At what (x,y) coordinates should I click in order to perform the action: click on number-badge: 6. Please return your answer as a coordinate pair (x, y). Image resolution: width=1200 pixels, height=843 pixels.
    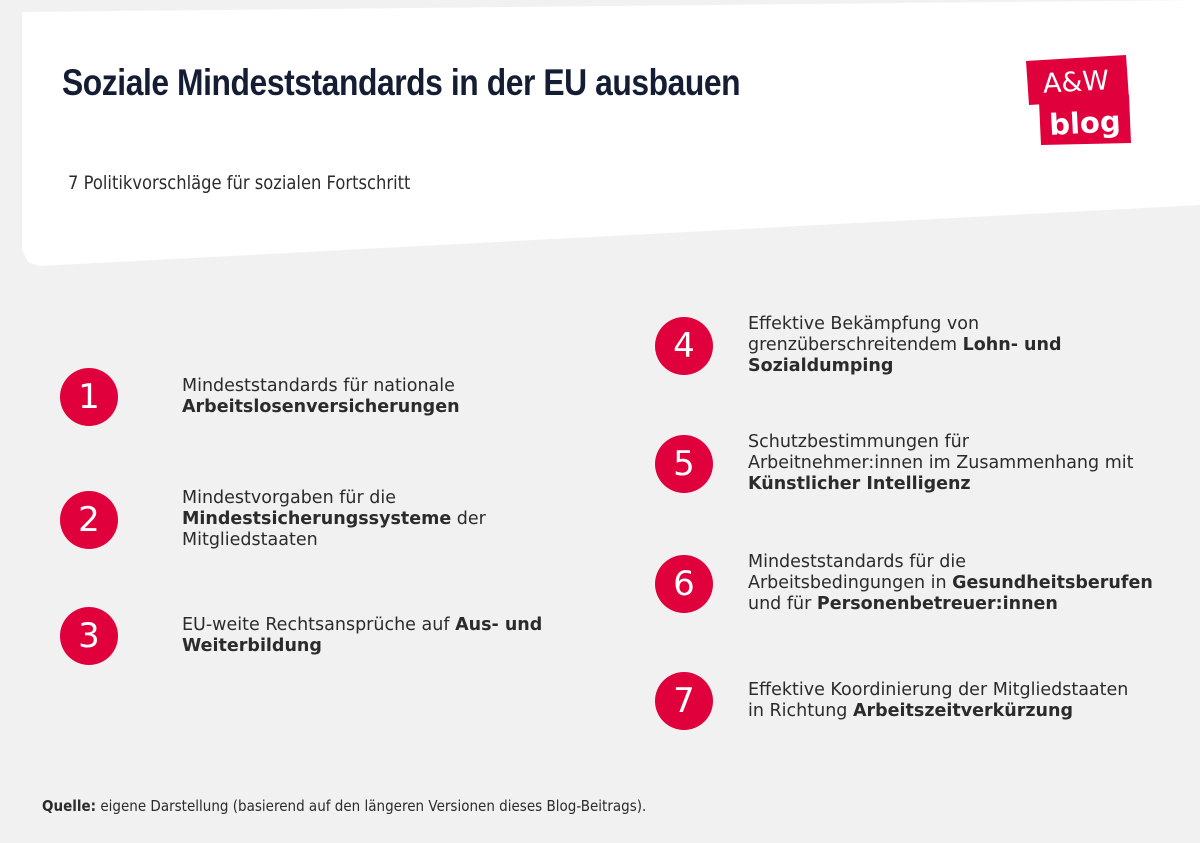
    Looking at the image, I should click on (684, 583).